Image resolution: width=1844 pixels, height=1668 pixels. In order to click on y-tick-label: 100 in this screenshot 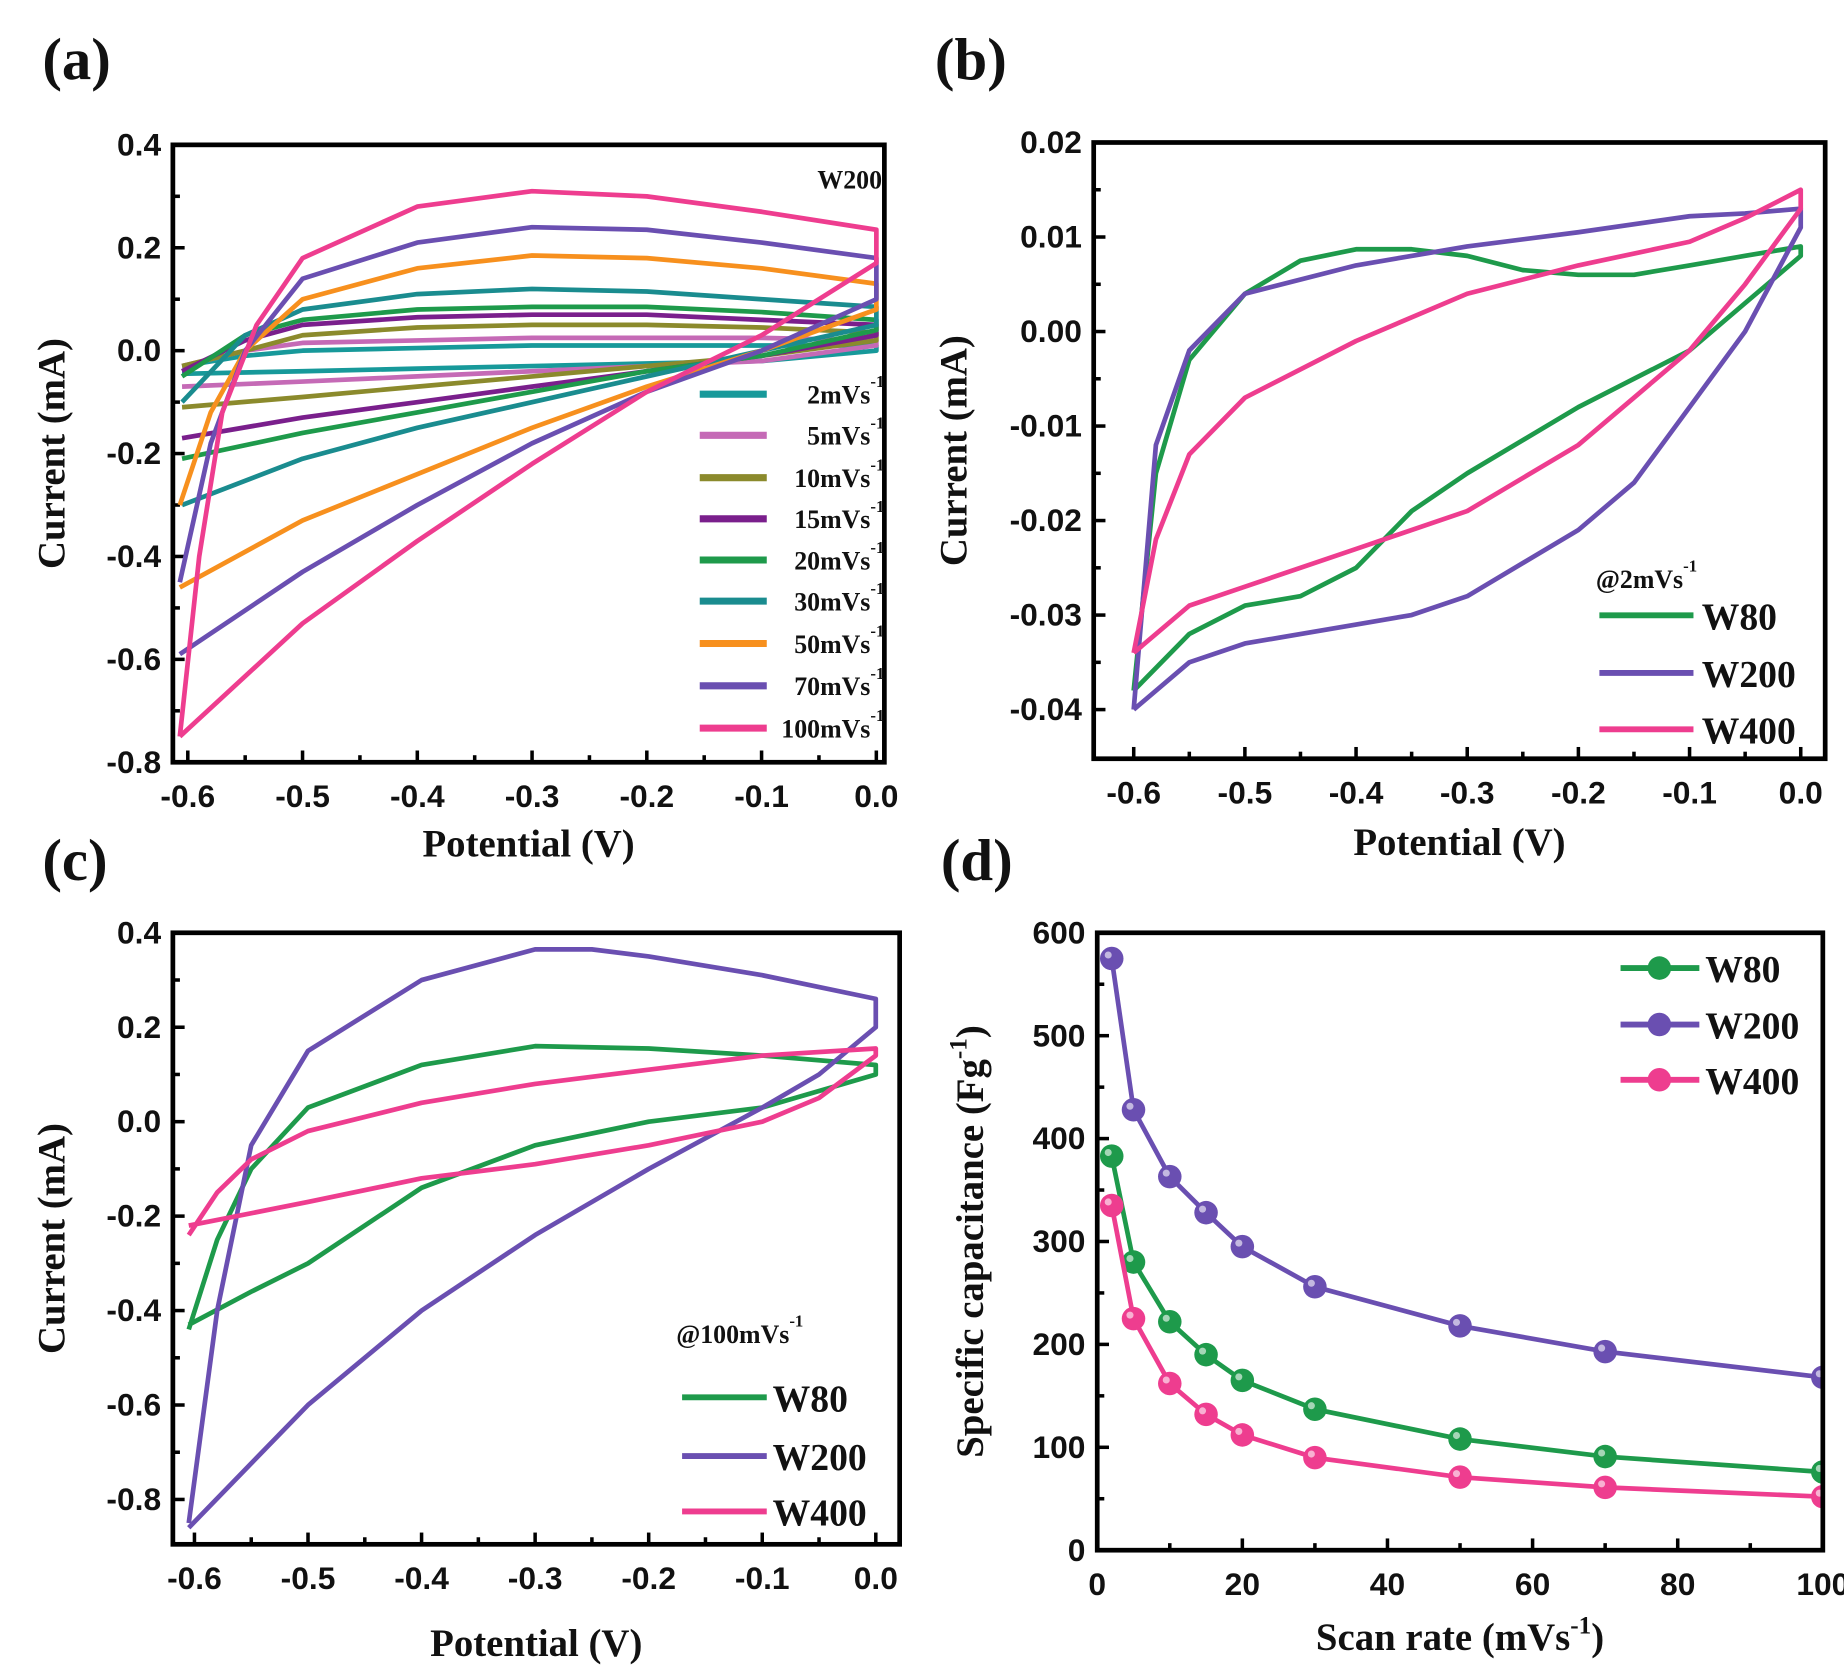, I will do `click(1058, 1447)`.